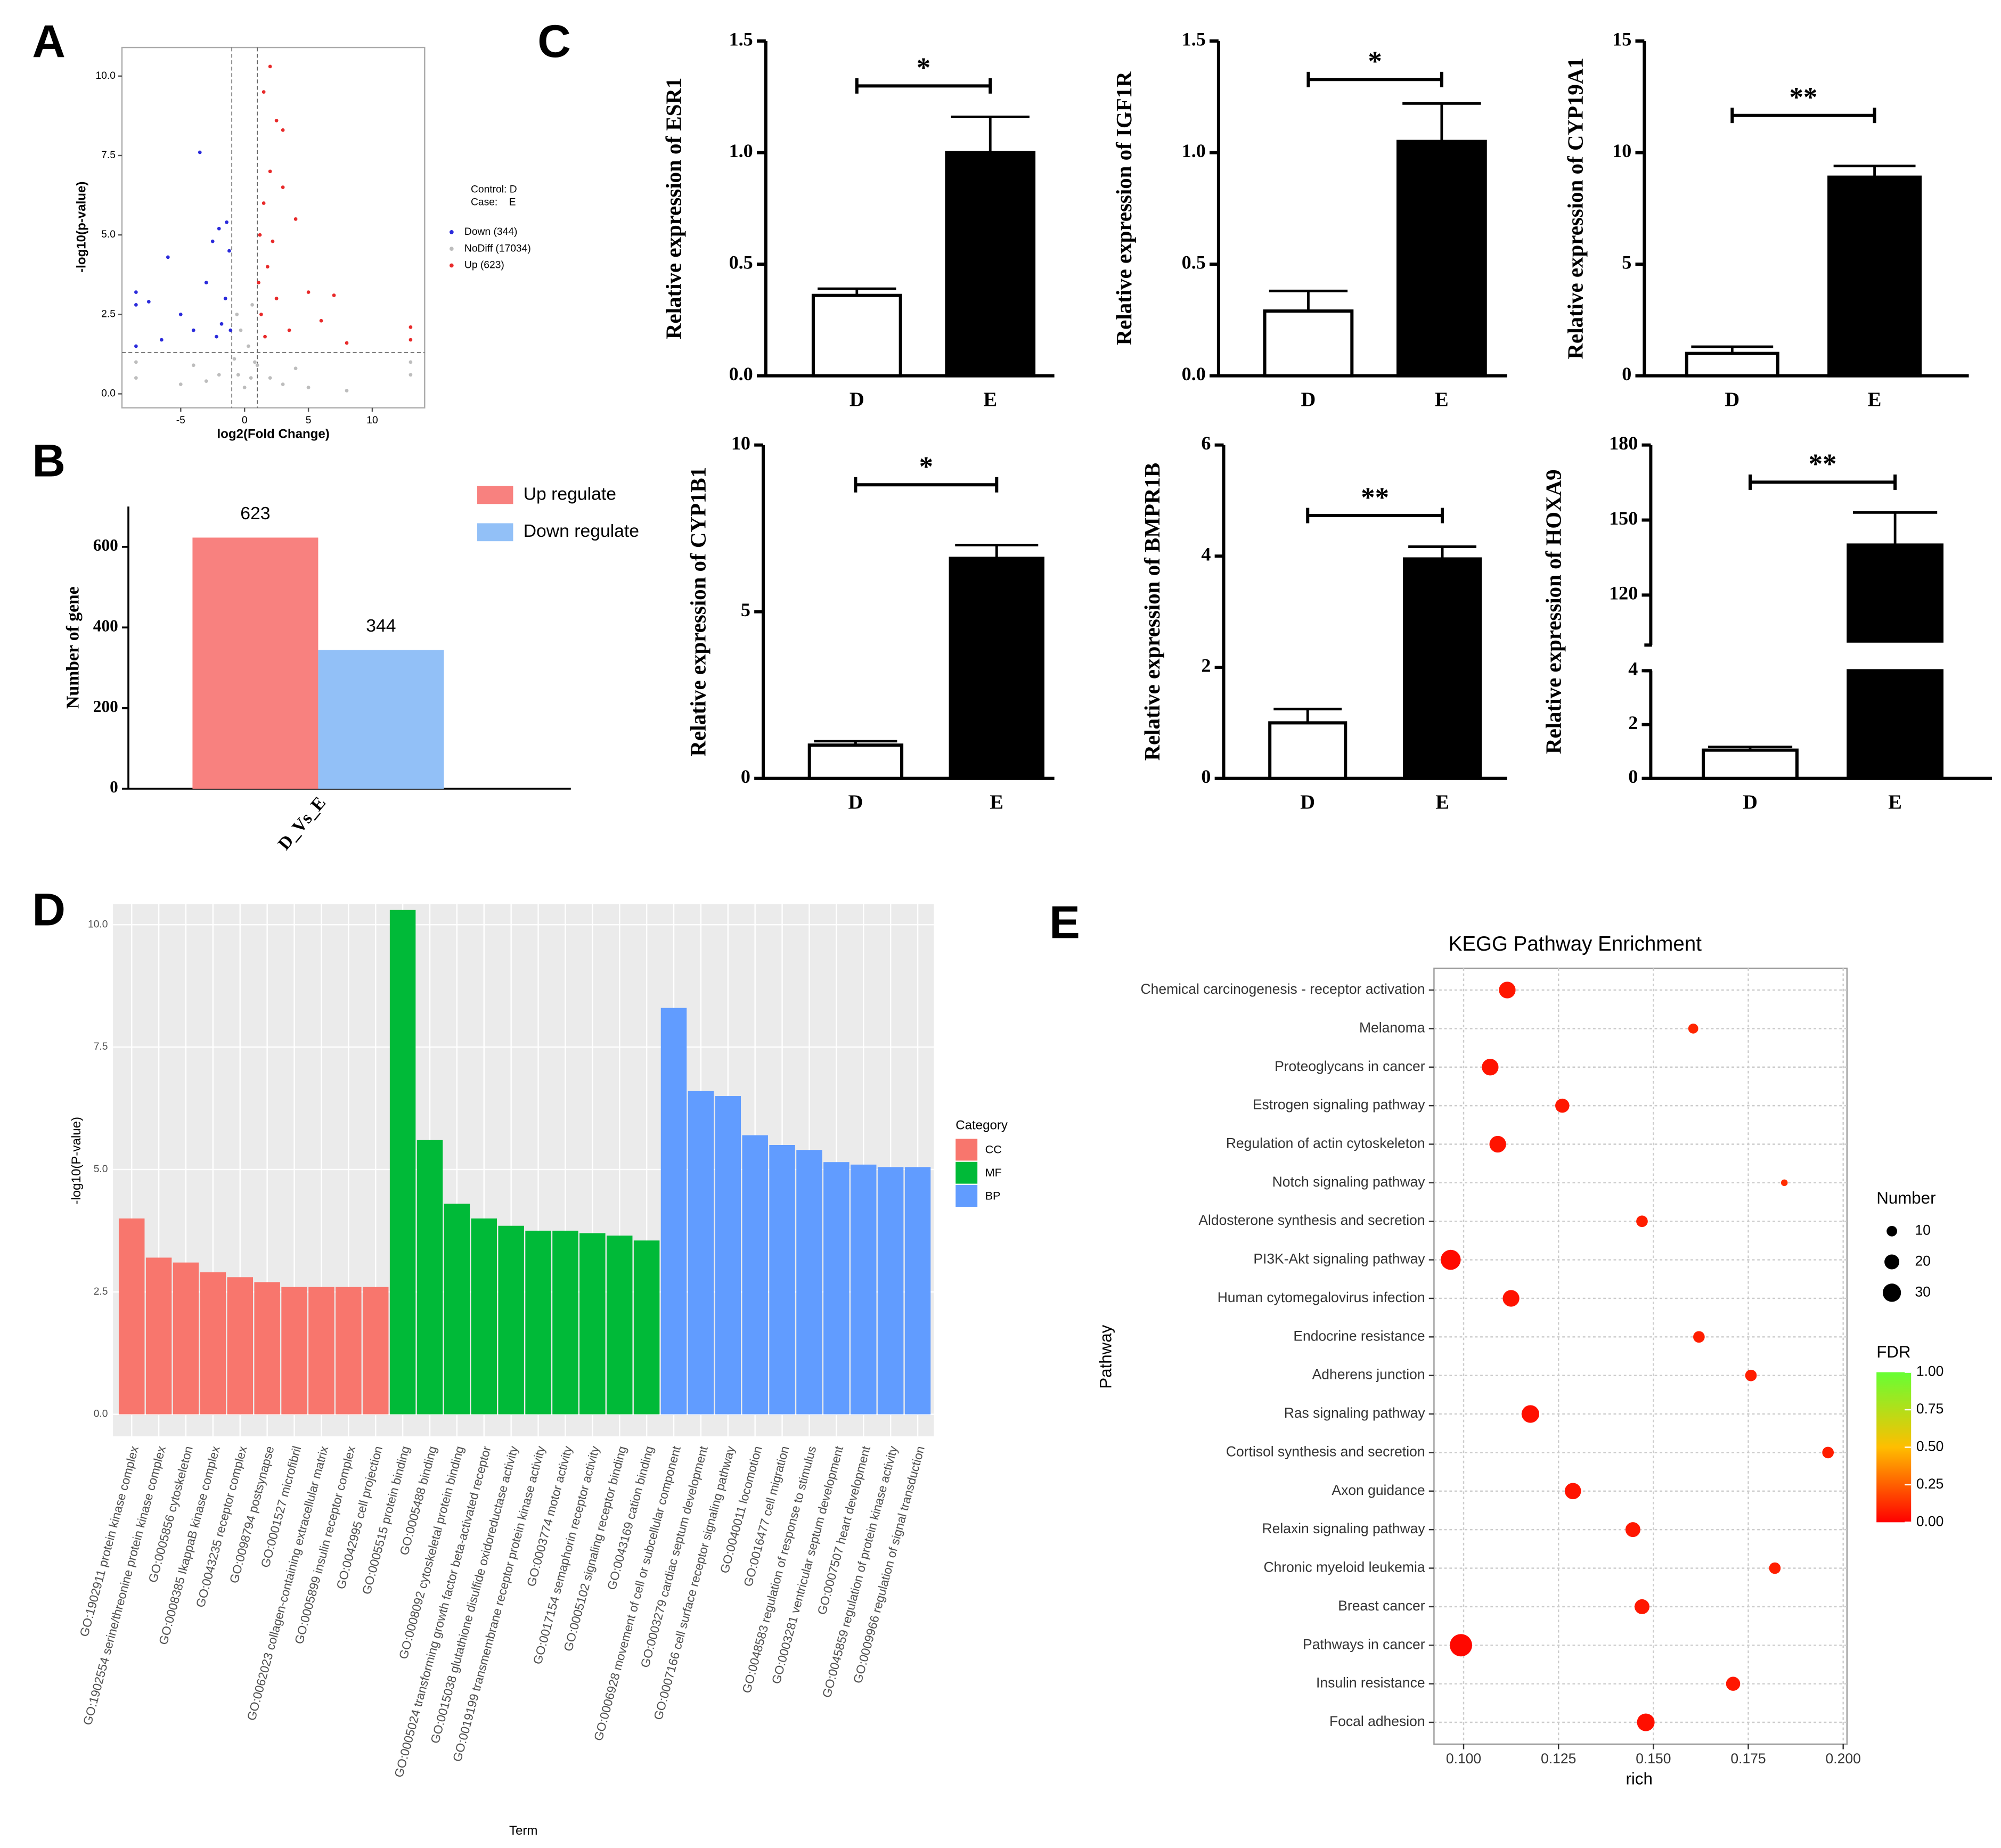  I want to click on y-tick-label: 5, so click(745, 609).